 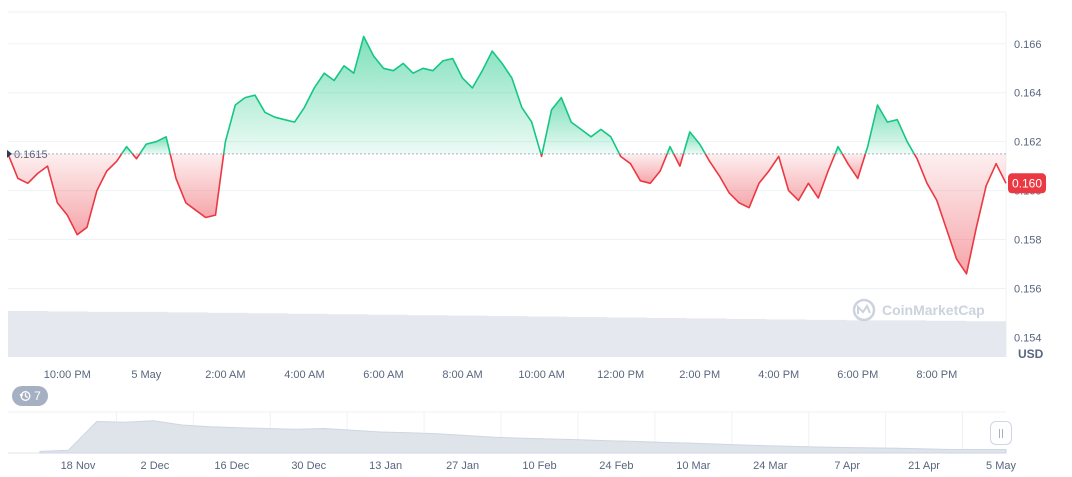 What do you see at coordinates (385, 466) in the screenshot?
I see `navigator-date-label: 13 Jan` at bounding box center [385, 466].